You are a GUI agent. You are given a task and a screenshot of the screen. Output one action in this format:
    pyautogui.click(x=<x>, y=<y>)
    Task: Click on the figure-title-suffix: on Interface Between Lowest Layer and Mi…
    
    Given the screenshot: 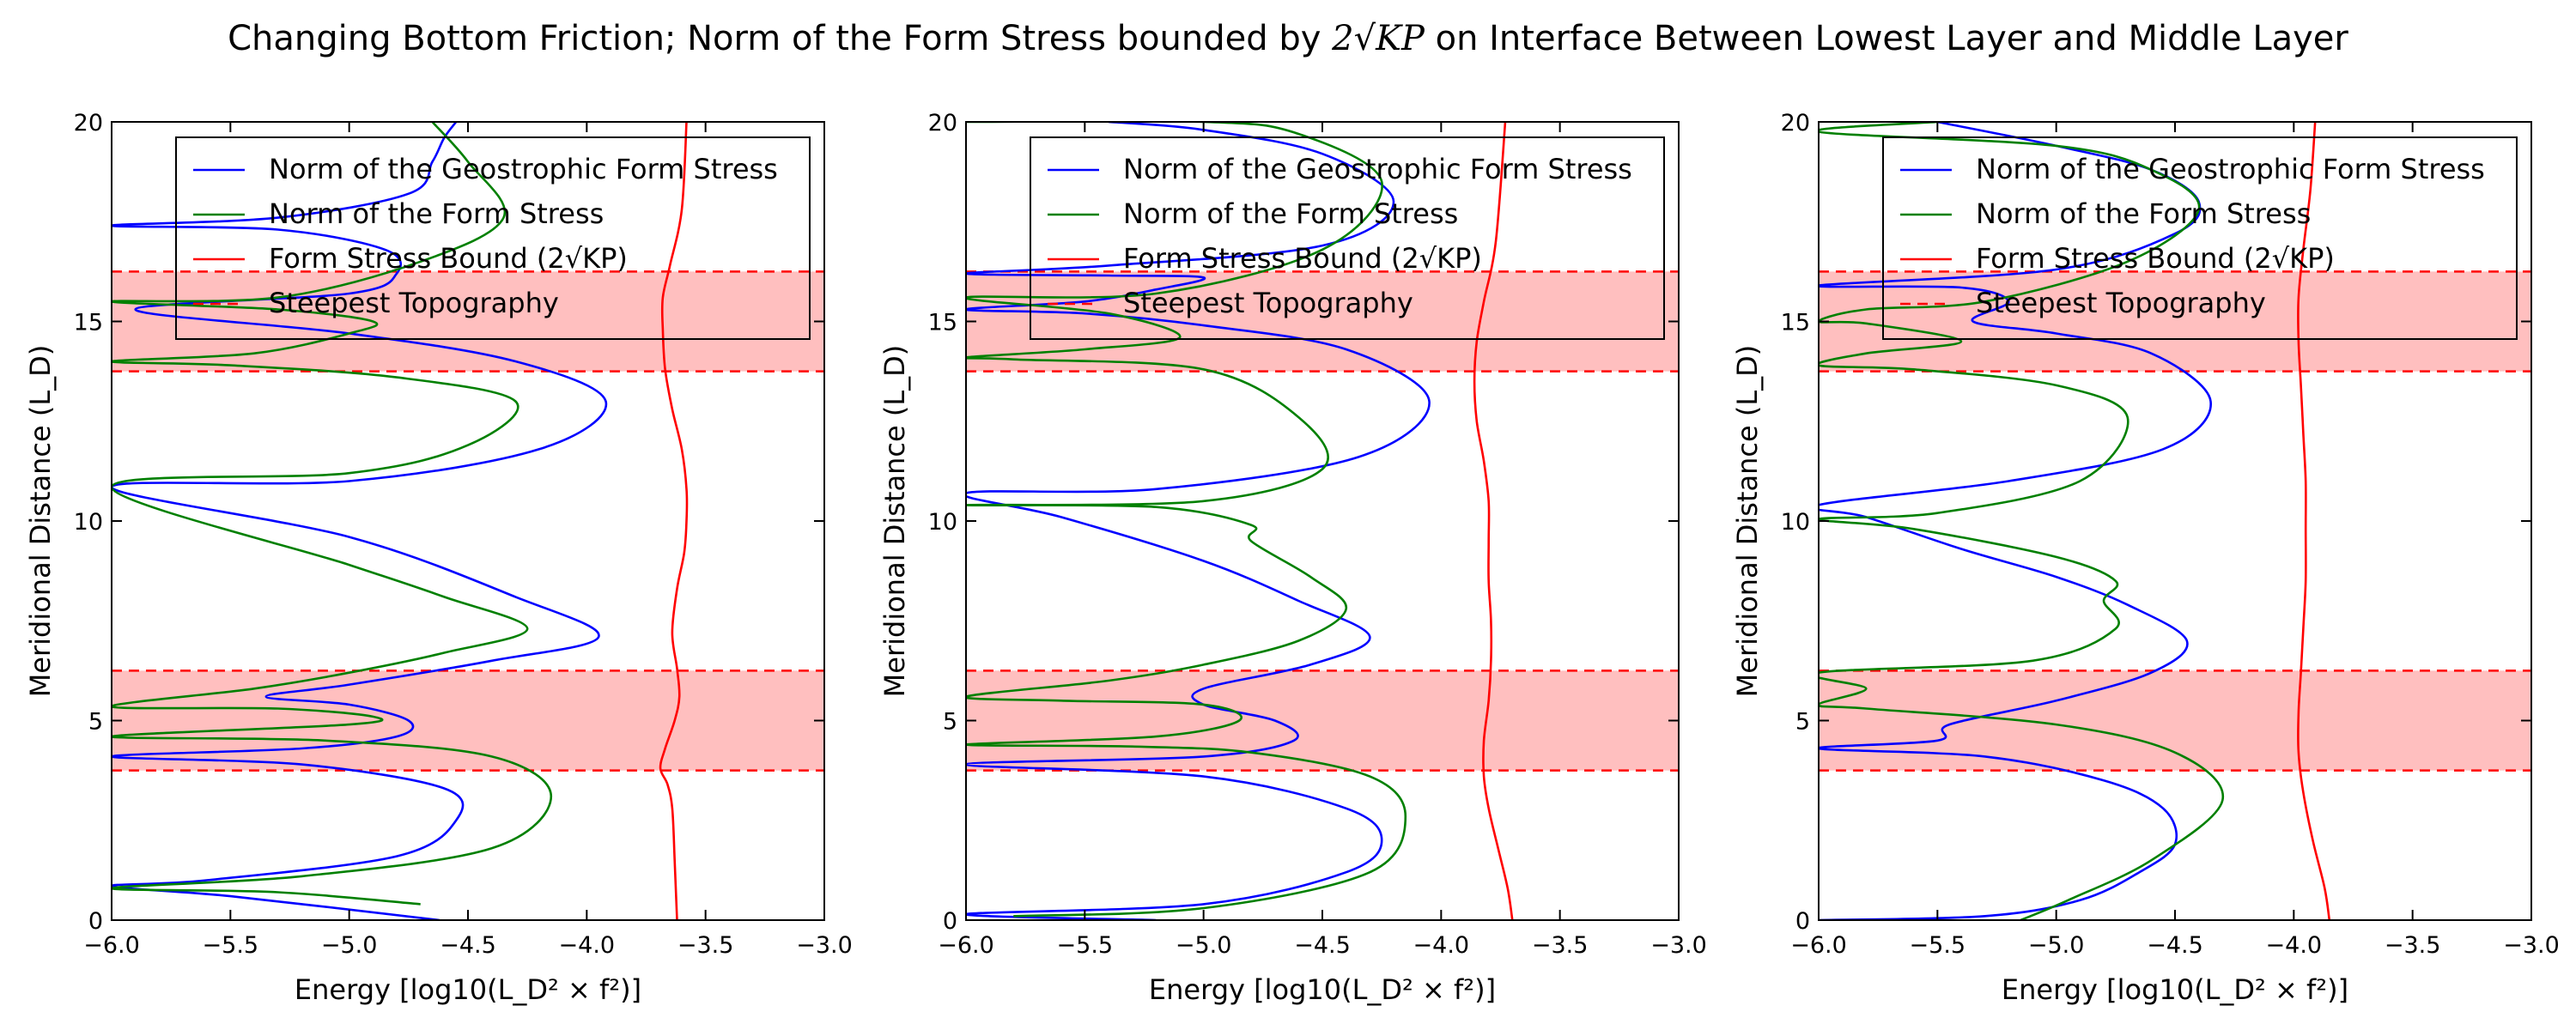 What is the action you would take?
    pyautogui.click(x=1886, y=38)
    